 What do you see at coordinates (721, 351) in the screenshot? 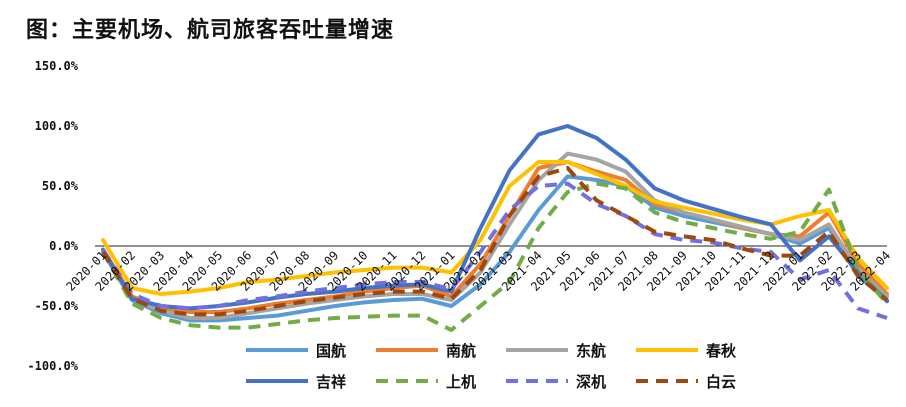
I see `legend-label: 春秋` at bounding box center [721, 351].